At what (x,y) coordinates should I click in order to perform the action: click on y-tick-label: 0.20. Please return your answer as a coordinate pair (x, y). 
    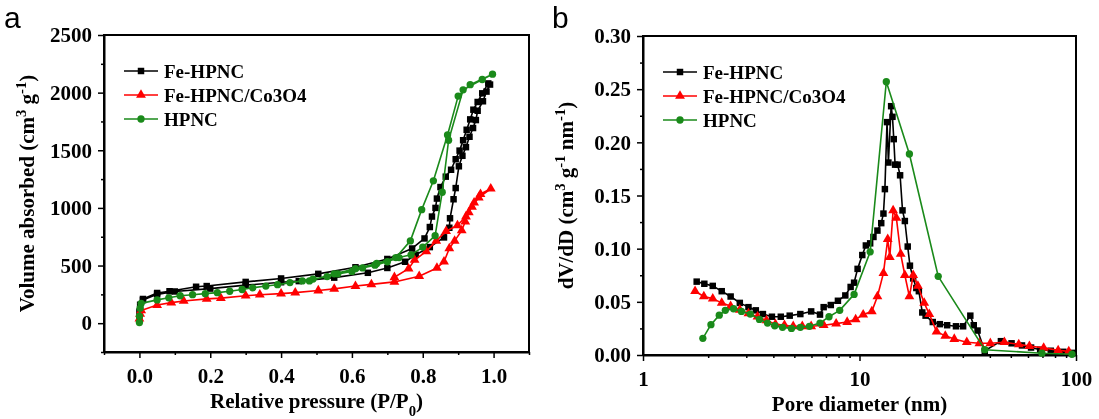
    Looking at the image, I should click on (612, 142).